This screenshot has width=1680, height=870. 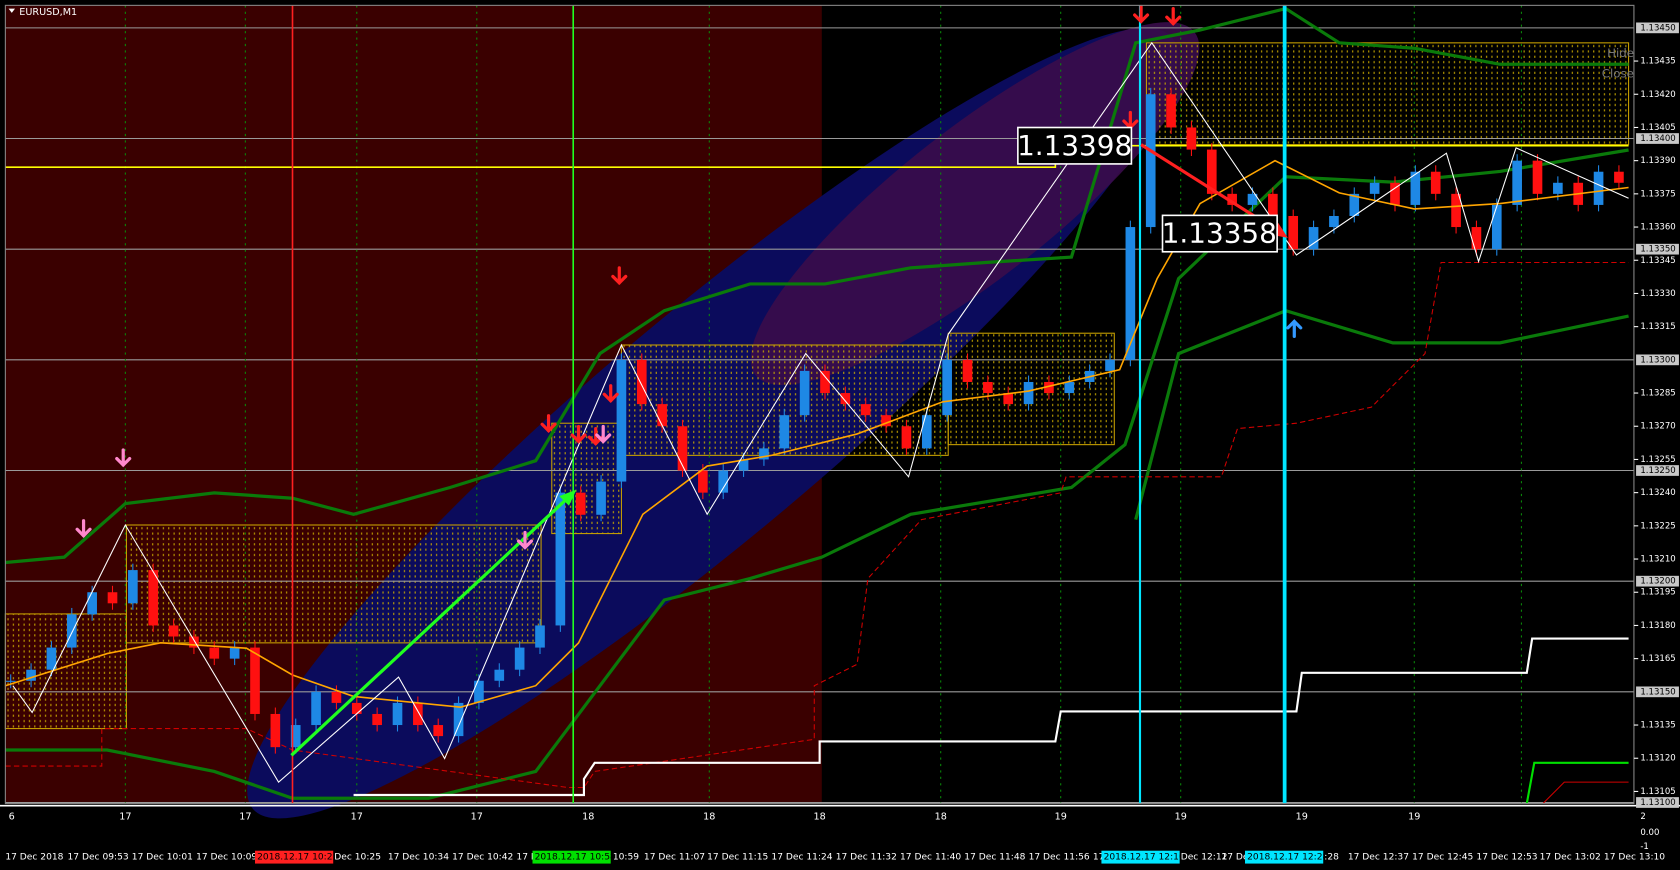 I want to click on level-label: 1.13350, so click(x=1657, y=250).